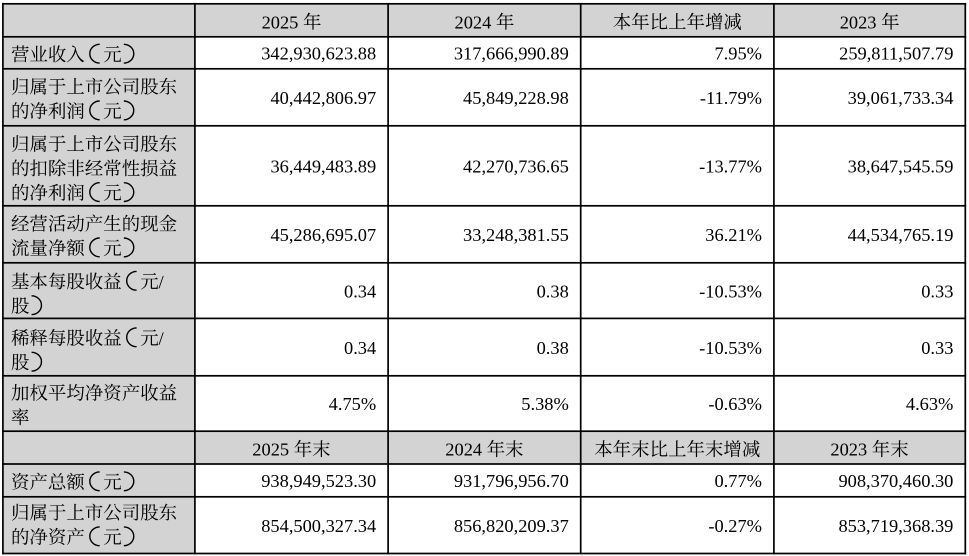  What do you see at coordinates (511, 54) in the screenshot?
I see `svg-text: 317,666,990.89` at bounding box center [511, 54].